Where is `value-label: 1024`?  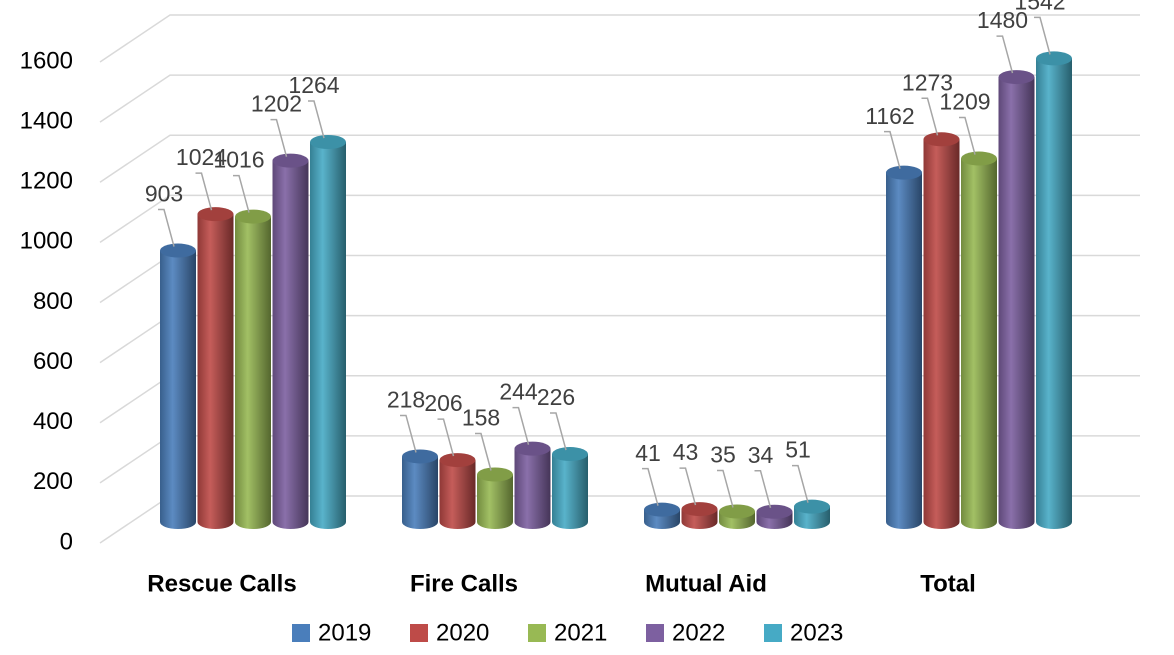
value-label: 1024 is located at coordinates (201, 157).